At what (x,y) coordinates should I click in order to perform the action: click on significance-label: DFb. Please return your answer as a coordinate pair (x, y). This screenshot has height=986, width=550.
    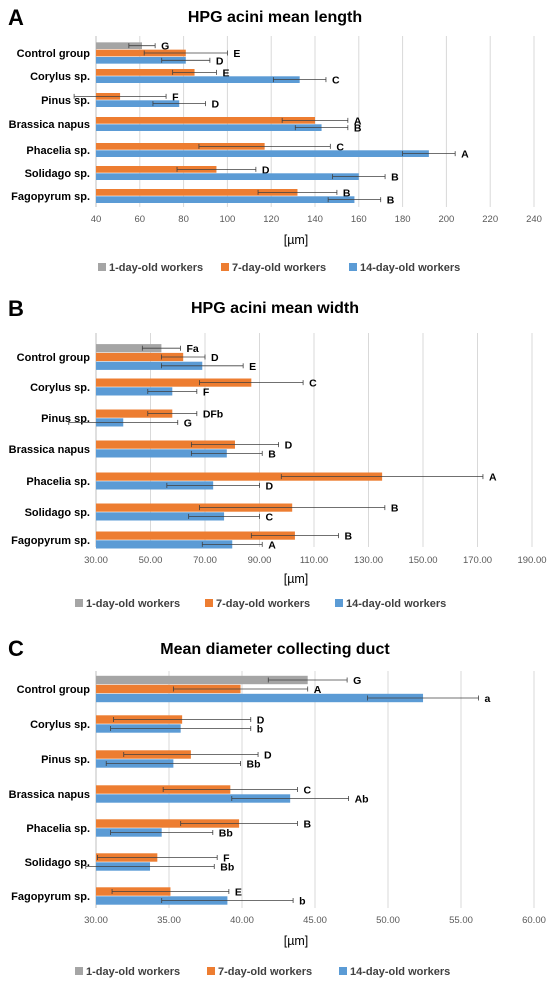
    Looking at the image, I should click on (213, 415).